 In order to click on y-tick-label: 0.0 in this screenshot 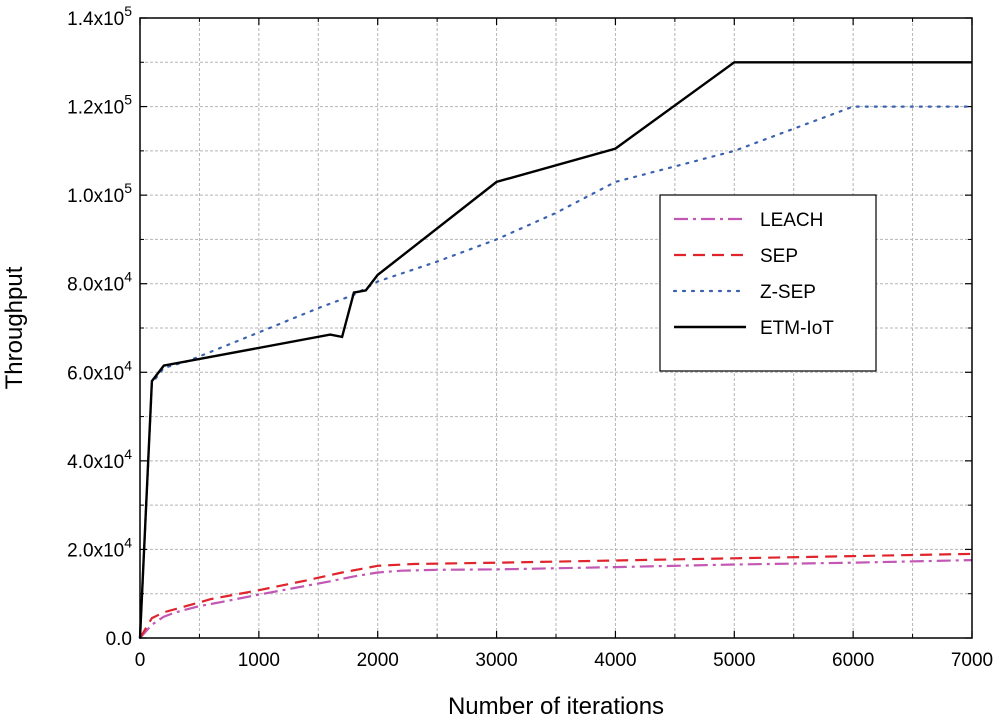, I will do `click(119, 639)`.